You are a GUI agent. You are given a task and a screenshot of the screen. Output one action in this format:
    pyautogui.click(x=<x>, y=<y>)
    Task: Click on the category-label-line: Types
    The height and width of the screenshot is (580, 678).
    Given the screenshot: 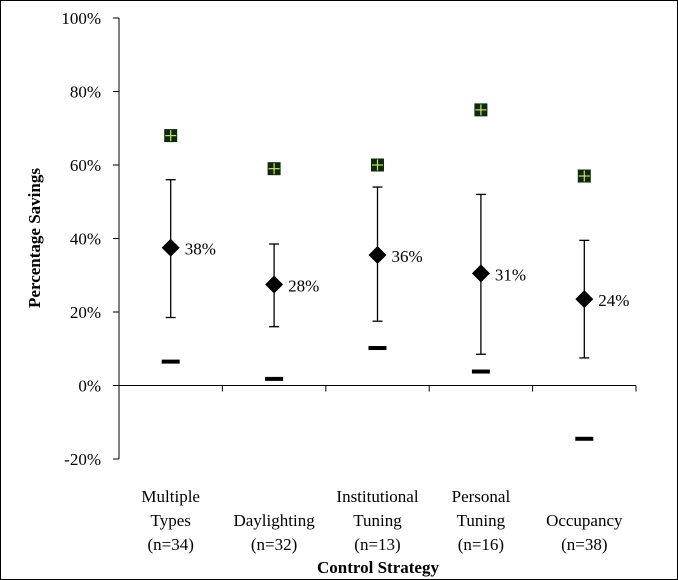 What is the action you would take?
    pyautogui.click(x=171, y=520)
    